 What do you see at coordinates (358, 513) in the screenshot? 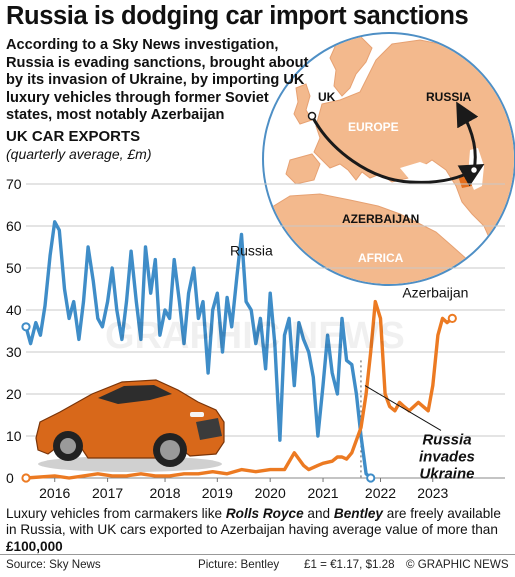
I see `brand-bentley: Bentley` at bounding box center [358, 513].